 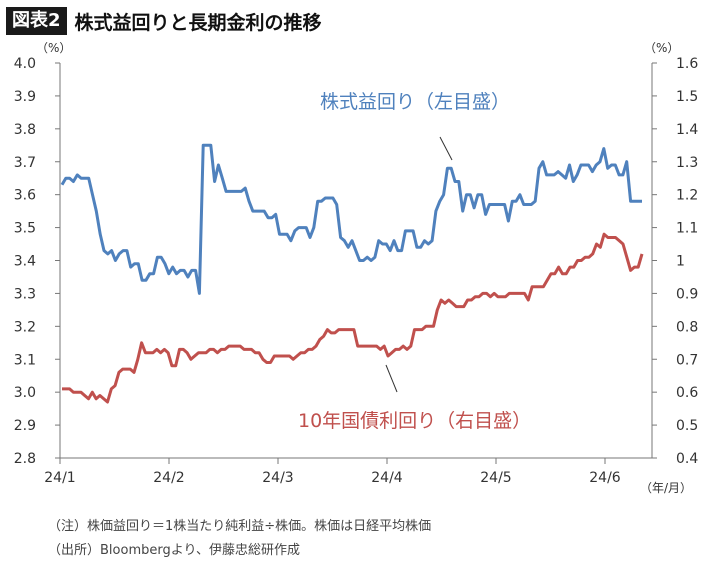 I want to click on right-tick-label: 0.8, so click(x=687, y=327).